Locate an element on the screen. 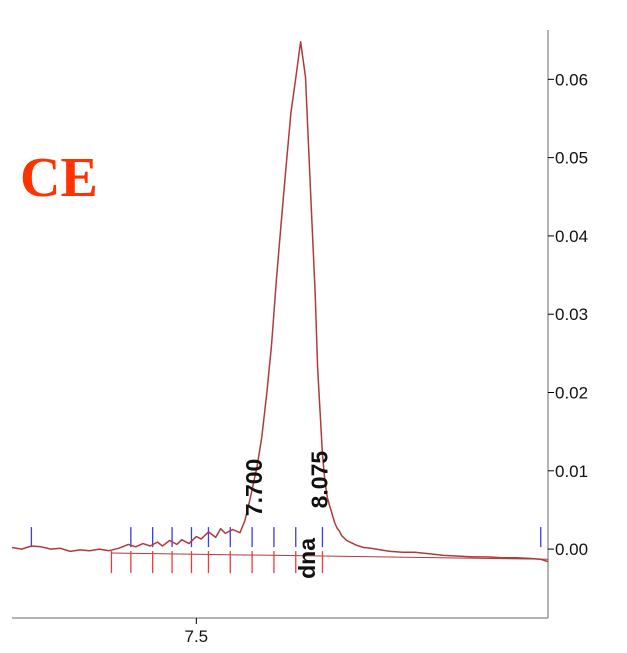 The width and height of the screenshot is (627, 653). ce-label: CE is located at coordinates (59, 178).